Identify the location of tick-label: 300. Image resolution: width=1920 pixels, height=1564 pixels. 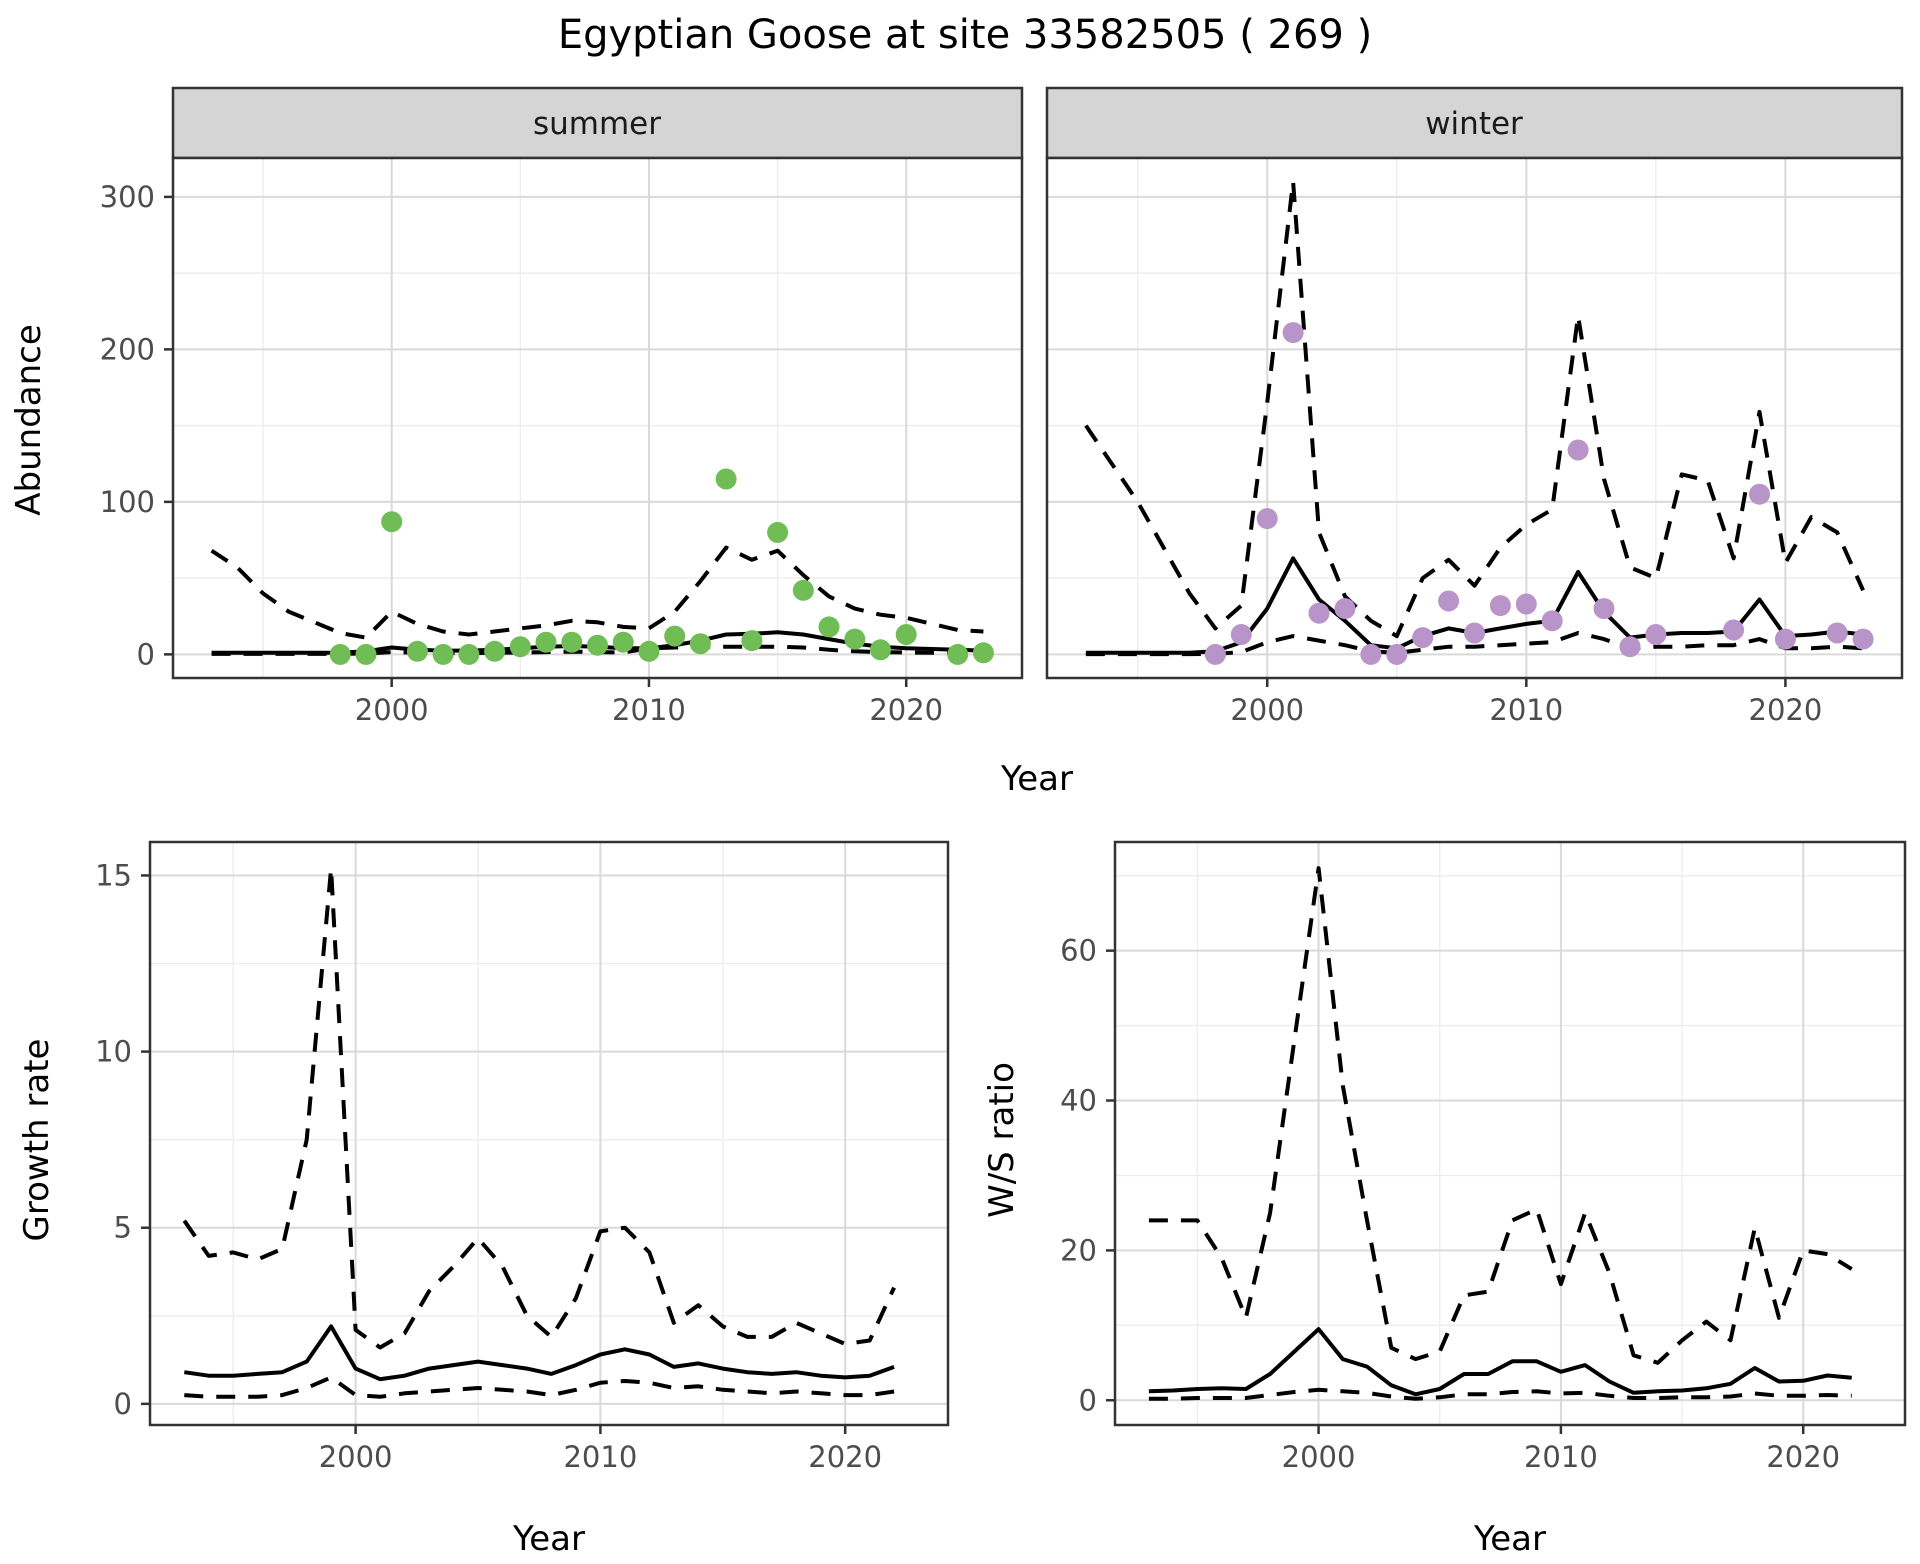
(127, 197).